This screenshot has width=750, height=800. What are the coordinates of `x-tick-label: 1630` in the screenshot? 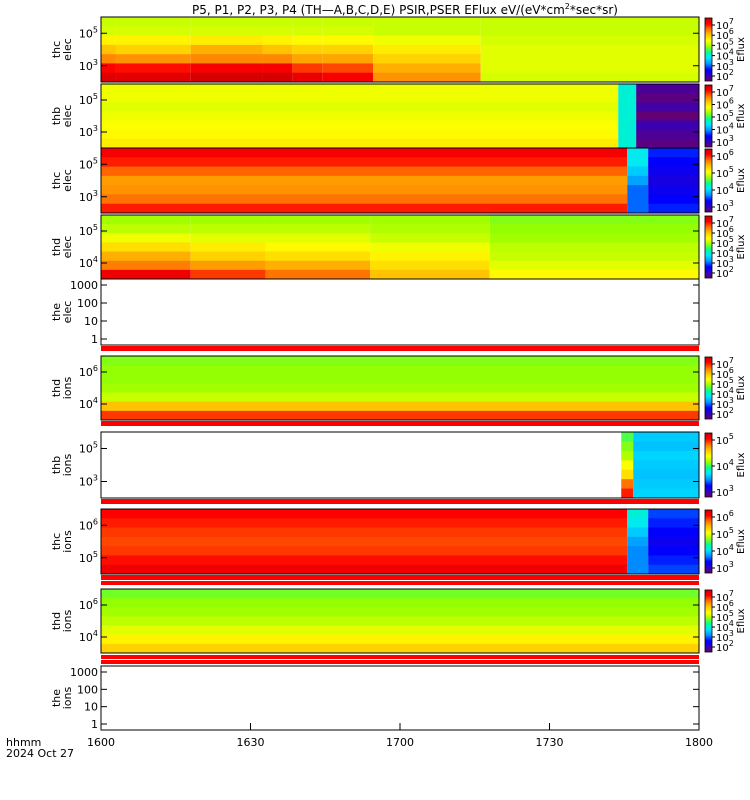 It's located at (251, 742).